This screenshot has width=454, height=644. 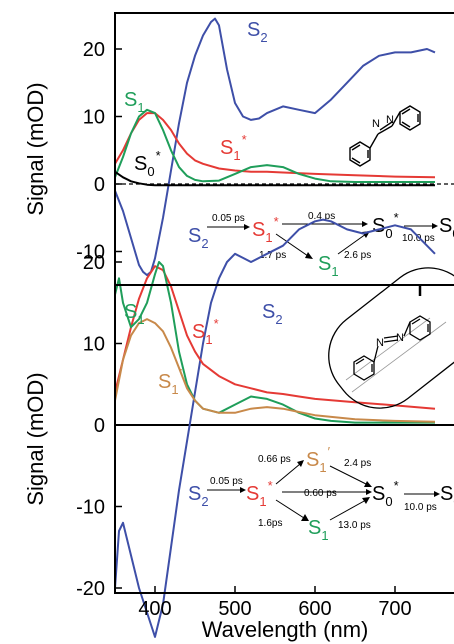 I want to click on scheme-top-s1star: S1*, so click(x=265, y=229).